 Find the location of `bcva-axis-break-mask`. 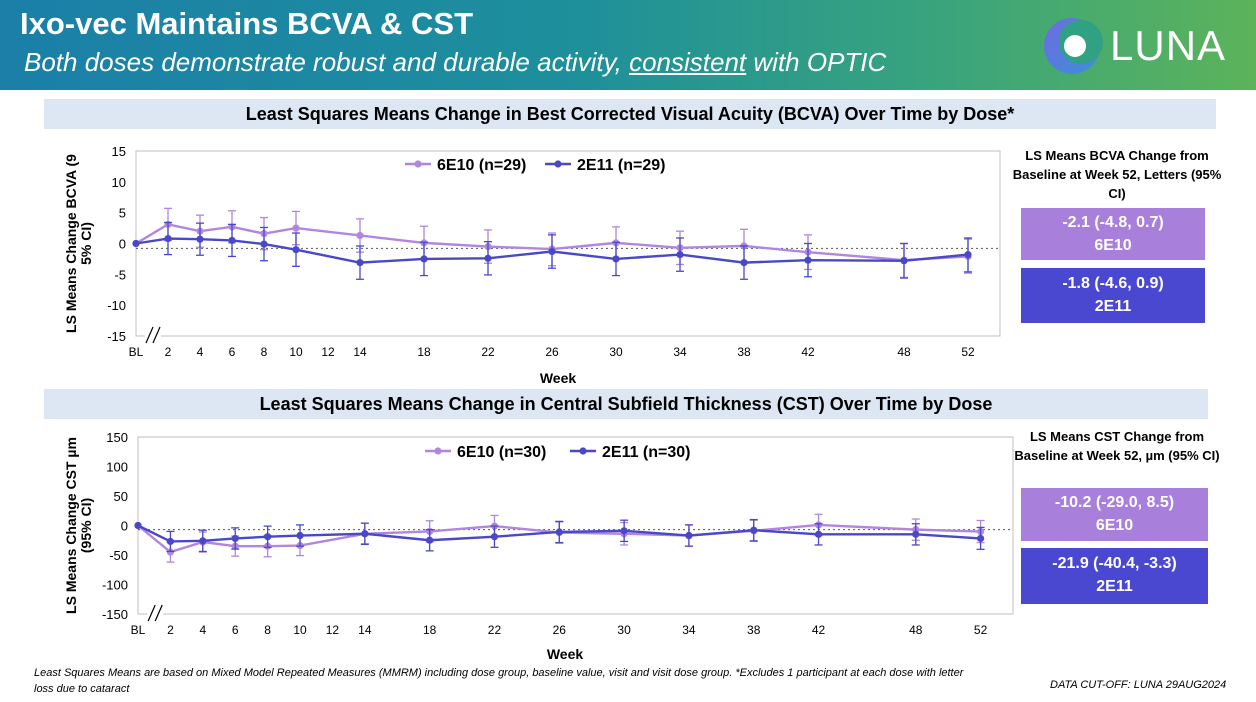

bcva-axis-break-mask is located at coordinates (153, 336).